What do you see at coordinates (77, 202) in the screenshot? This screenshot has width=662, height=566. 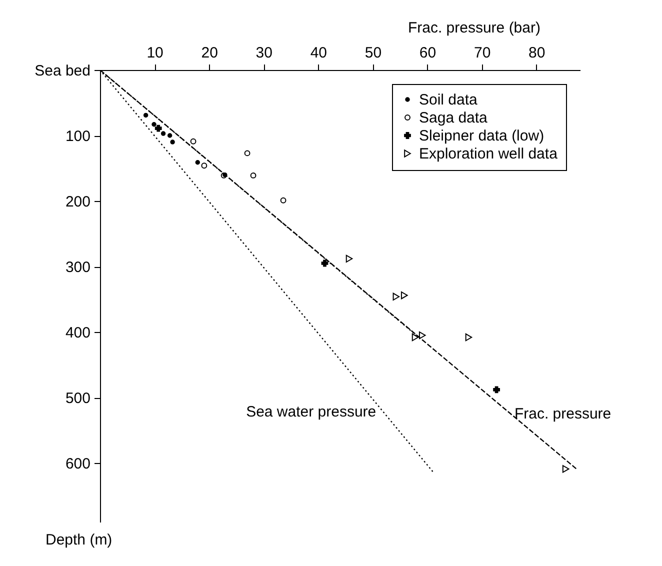 I see `y-tick-label: 200` at bounding box center [77, 202].